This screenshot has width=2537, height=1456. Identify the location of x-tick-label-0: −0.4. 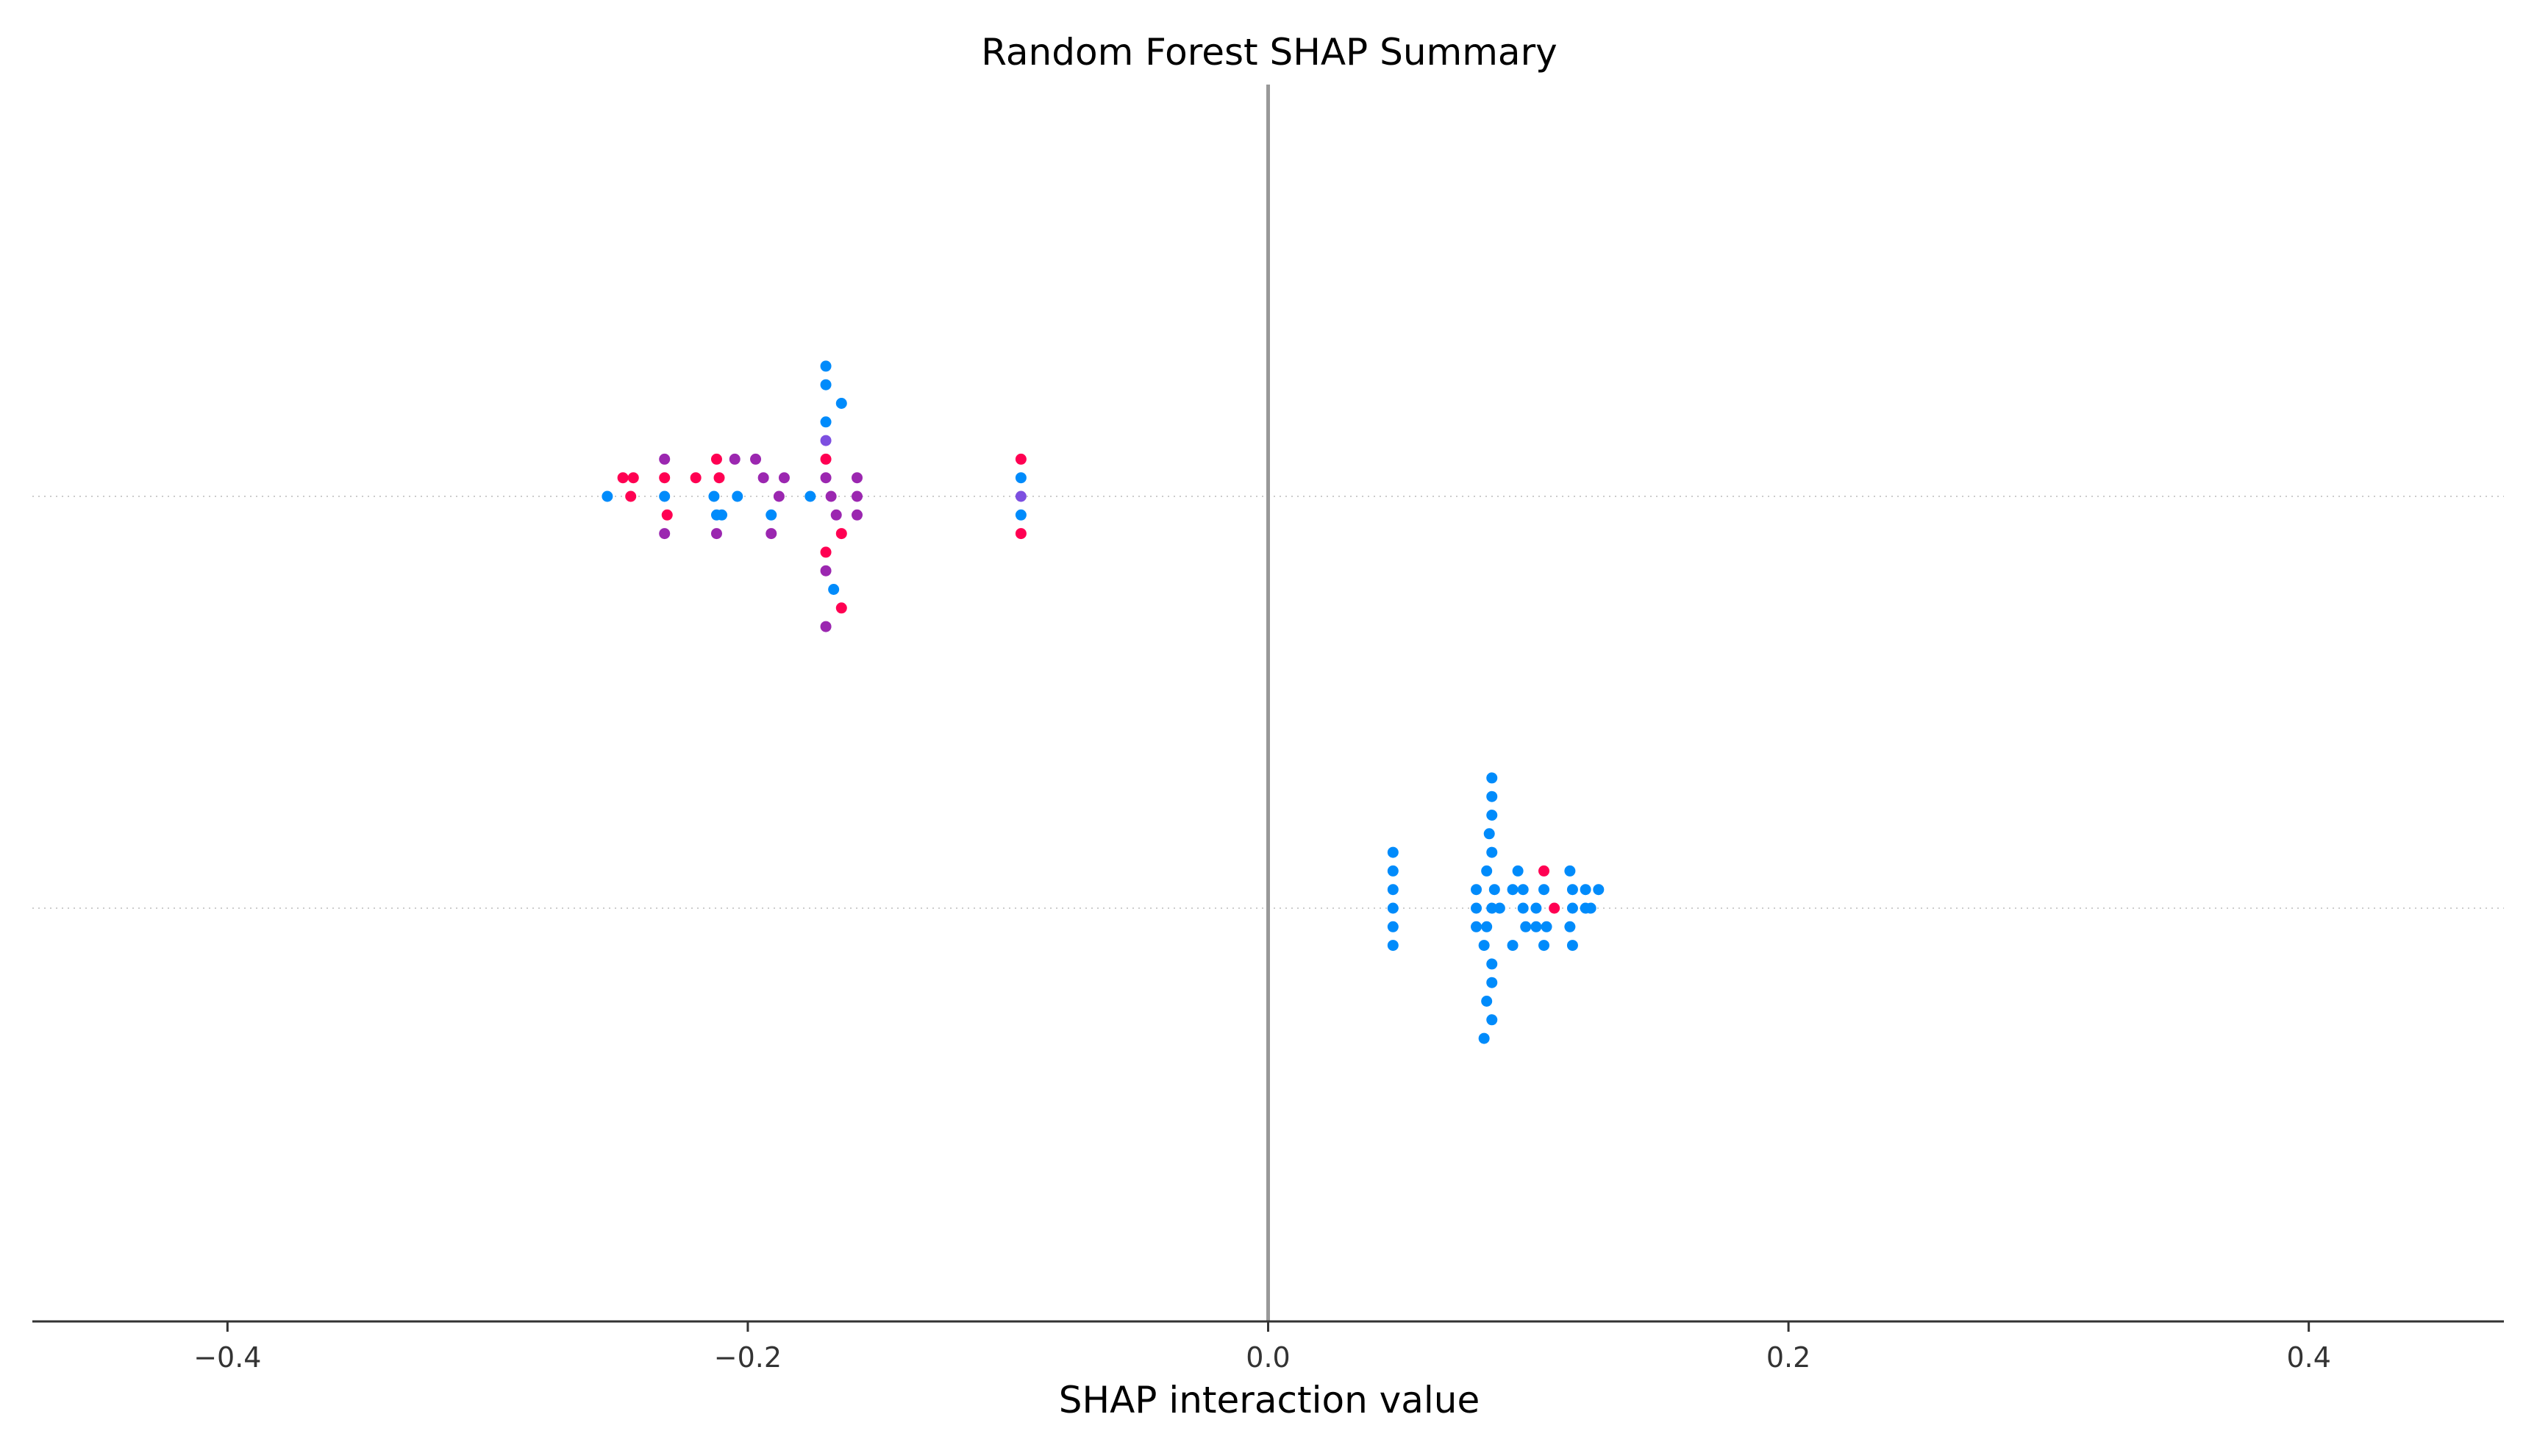
(227, 1357).